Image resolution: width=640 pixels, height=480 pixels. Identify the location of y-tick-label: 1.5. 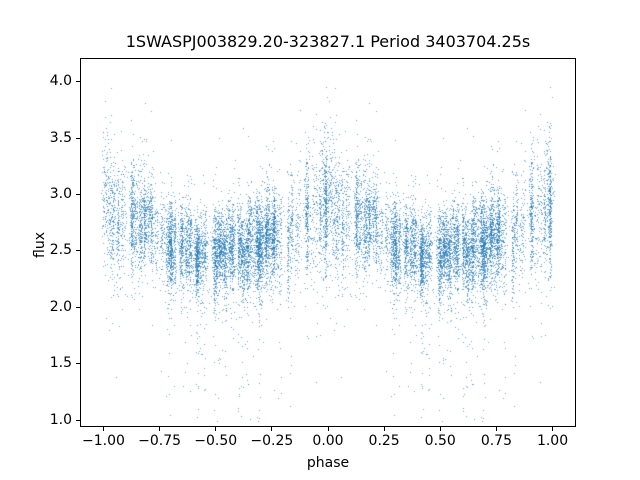
(60, 363).